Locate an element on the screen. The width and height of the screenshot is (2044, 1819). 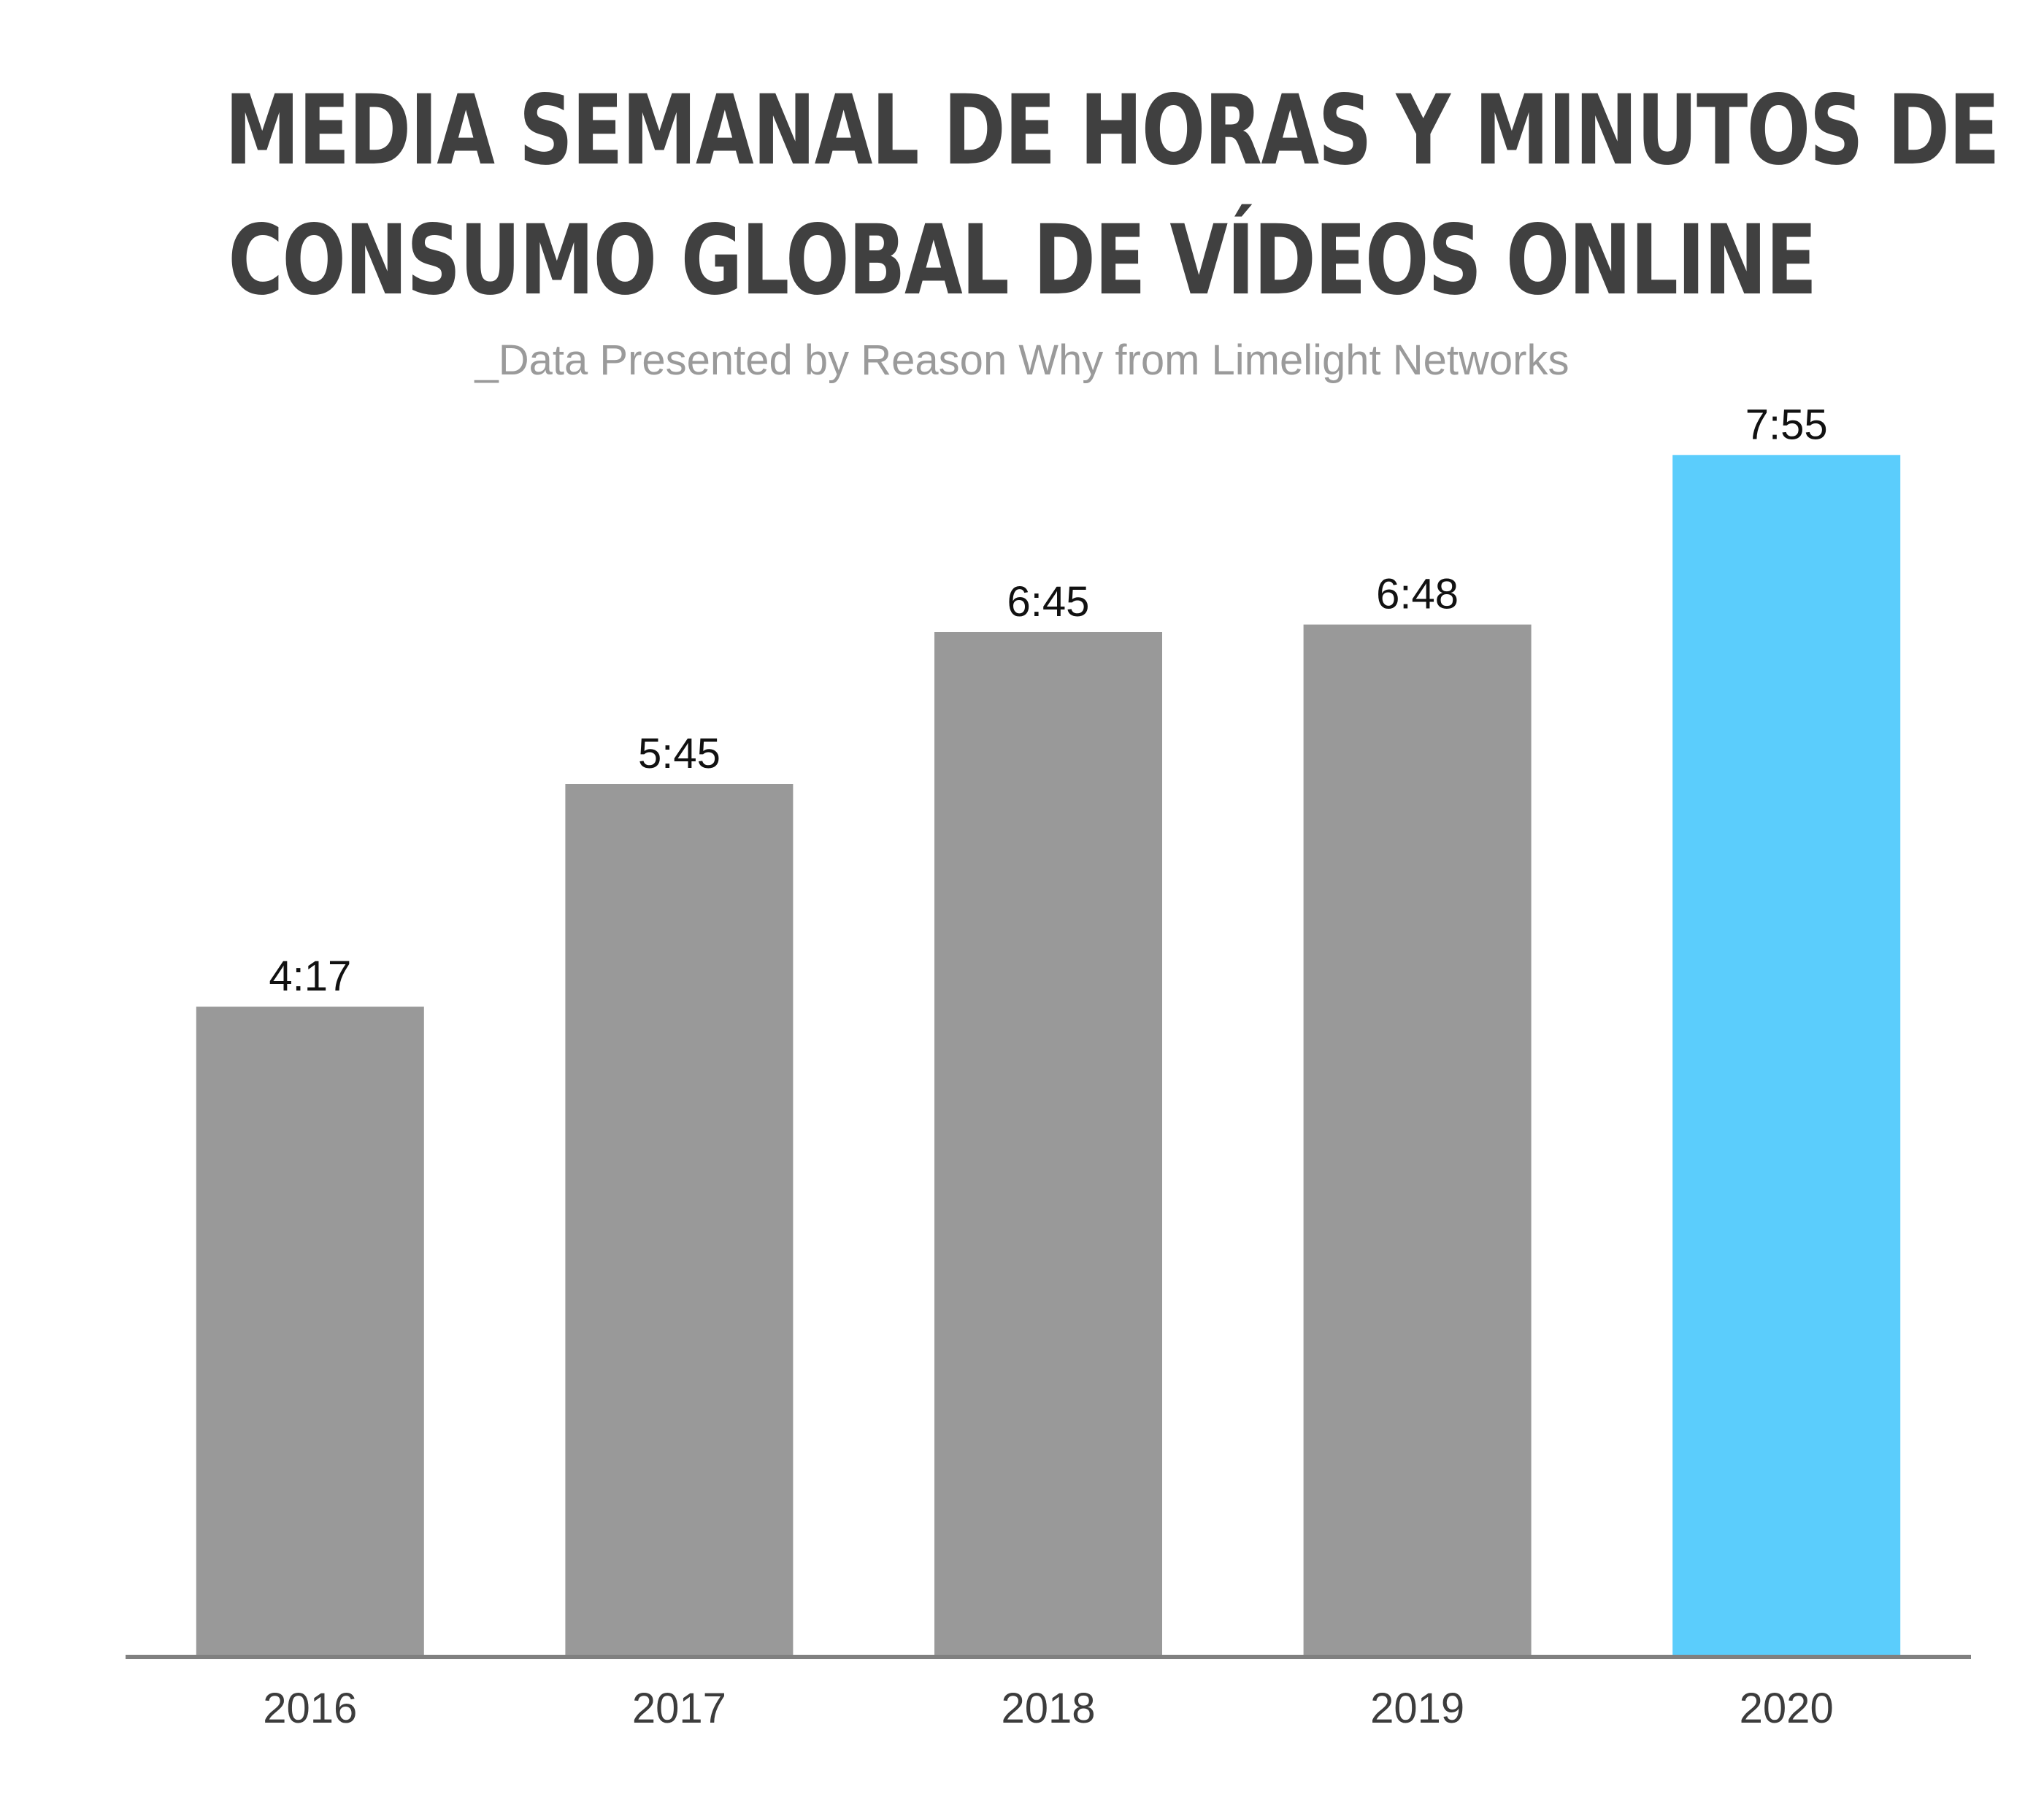
bar-2017 is located at coordinates (679, 1220).